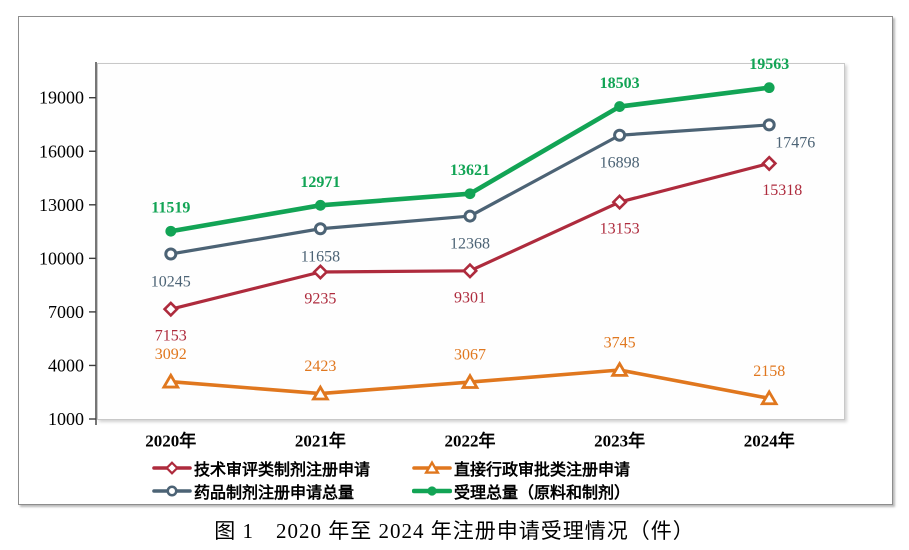  I want to click on legend-item: 药品制剂注册申请总量, so click(282, 491).